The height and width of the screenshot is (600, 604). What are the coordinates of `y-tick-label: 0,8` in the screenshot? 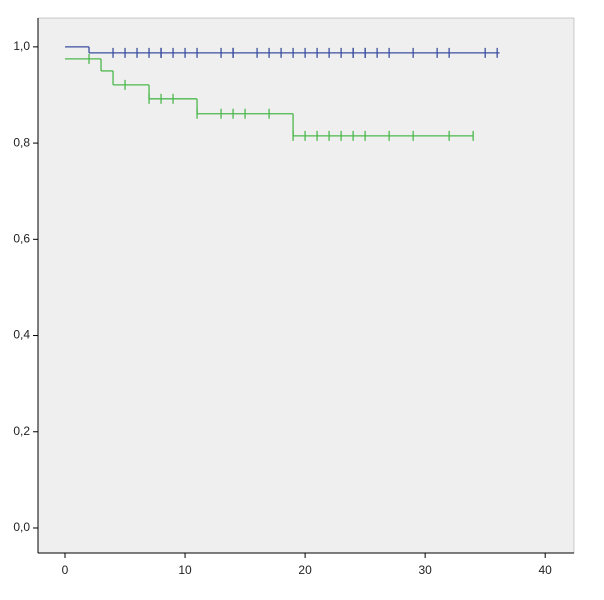 It's located at (21, 142).